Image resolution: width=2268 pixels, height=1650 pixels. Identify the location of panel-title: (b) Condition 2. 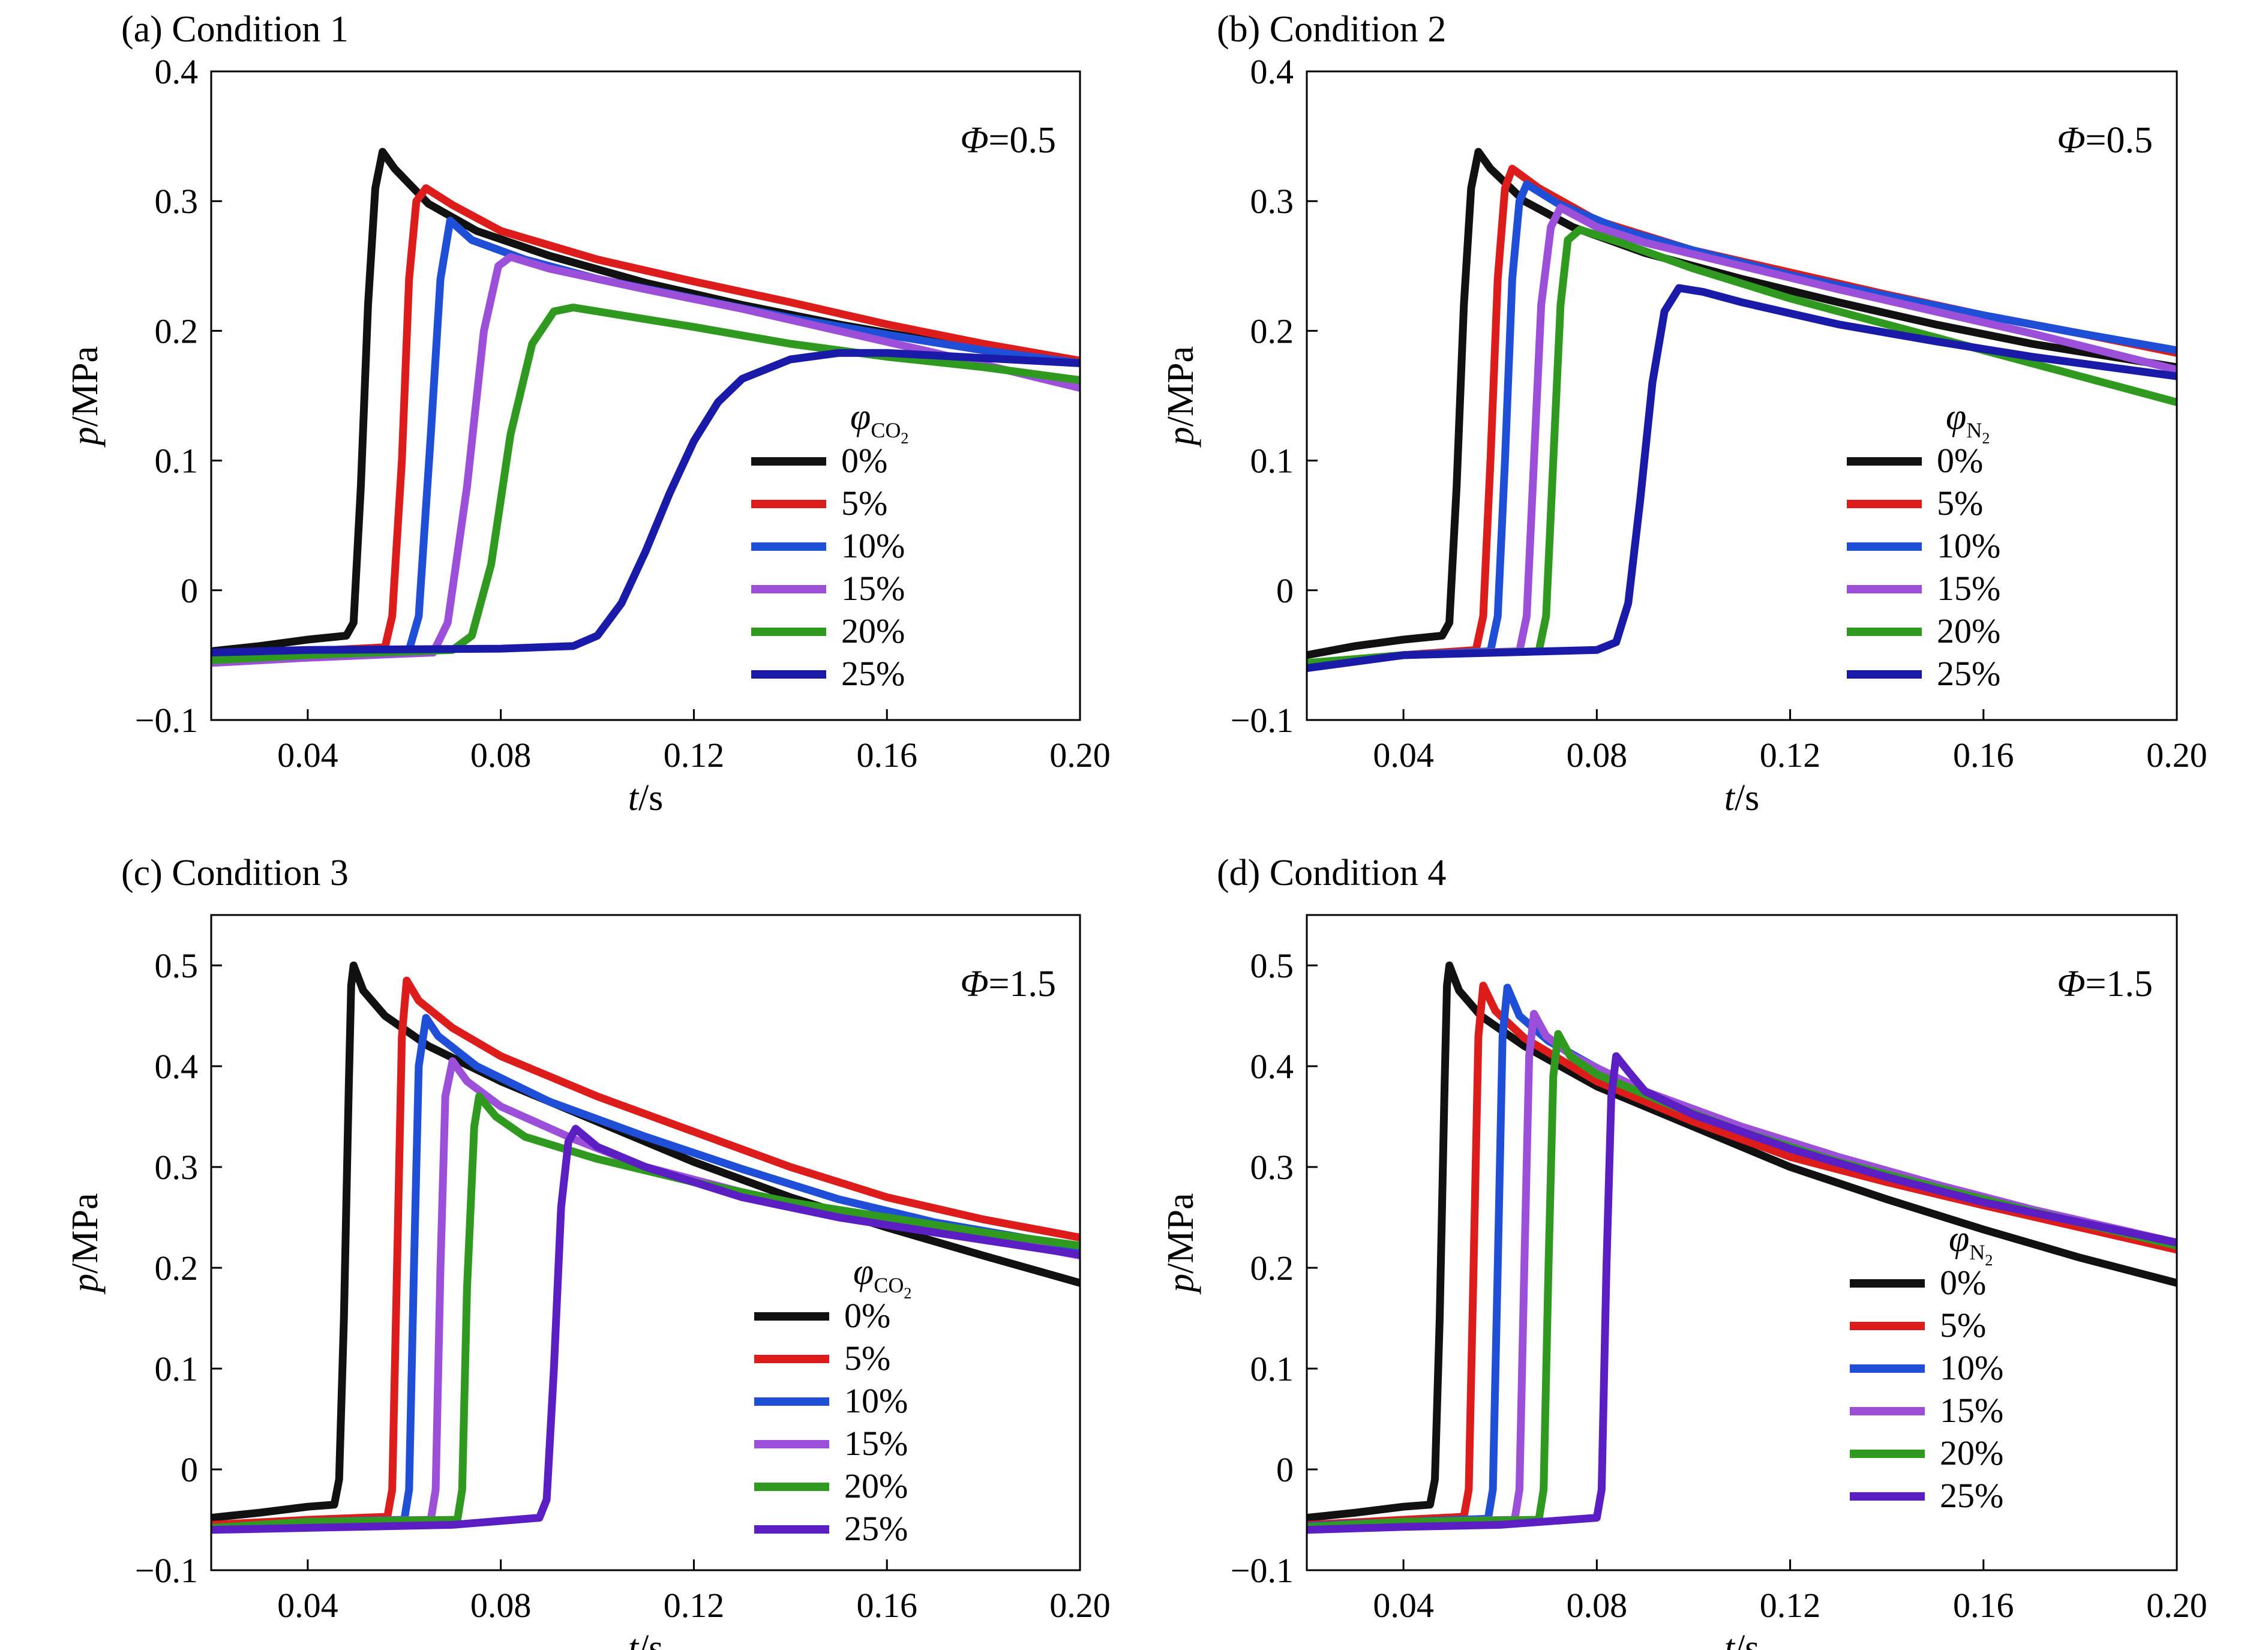
(1332, 29).